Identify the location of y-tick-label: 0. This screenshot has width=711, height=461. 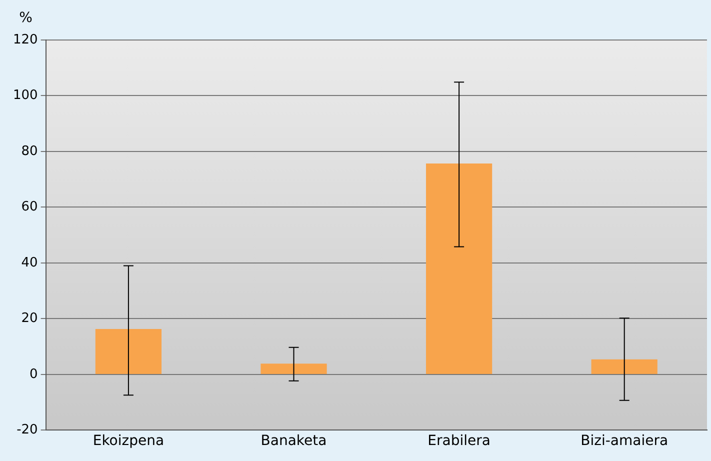
(34, 374).